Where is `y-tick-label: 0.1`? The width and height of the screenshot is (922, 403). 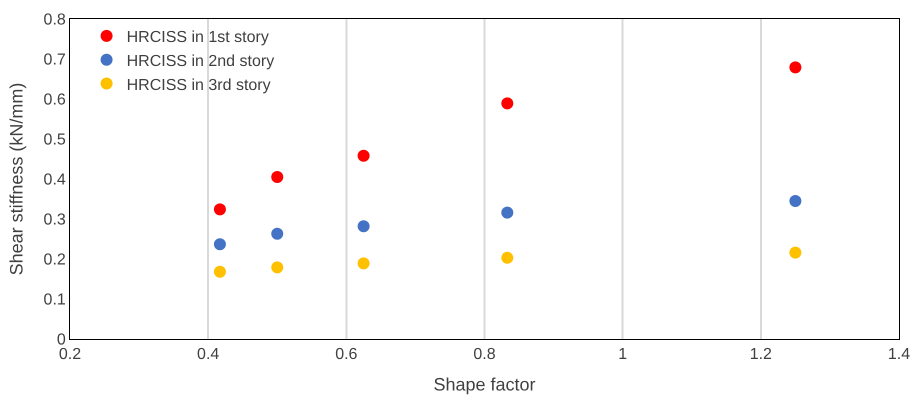 y-tick-label: 0.1 is located at coordinates (55, 300).